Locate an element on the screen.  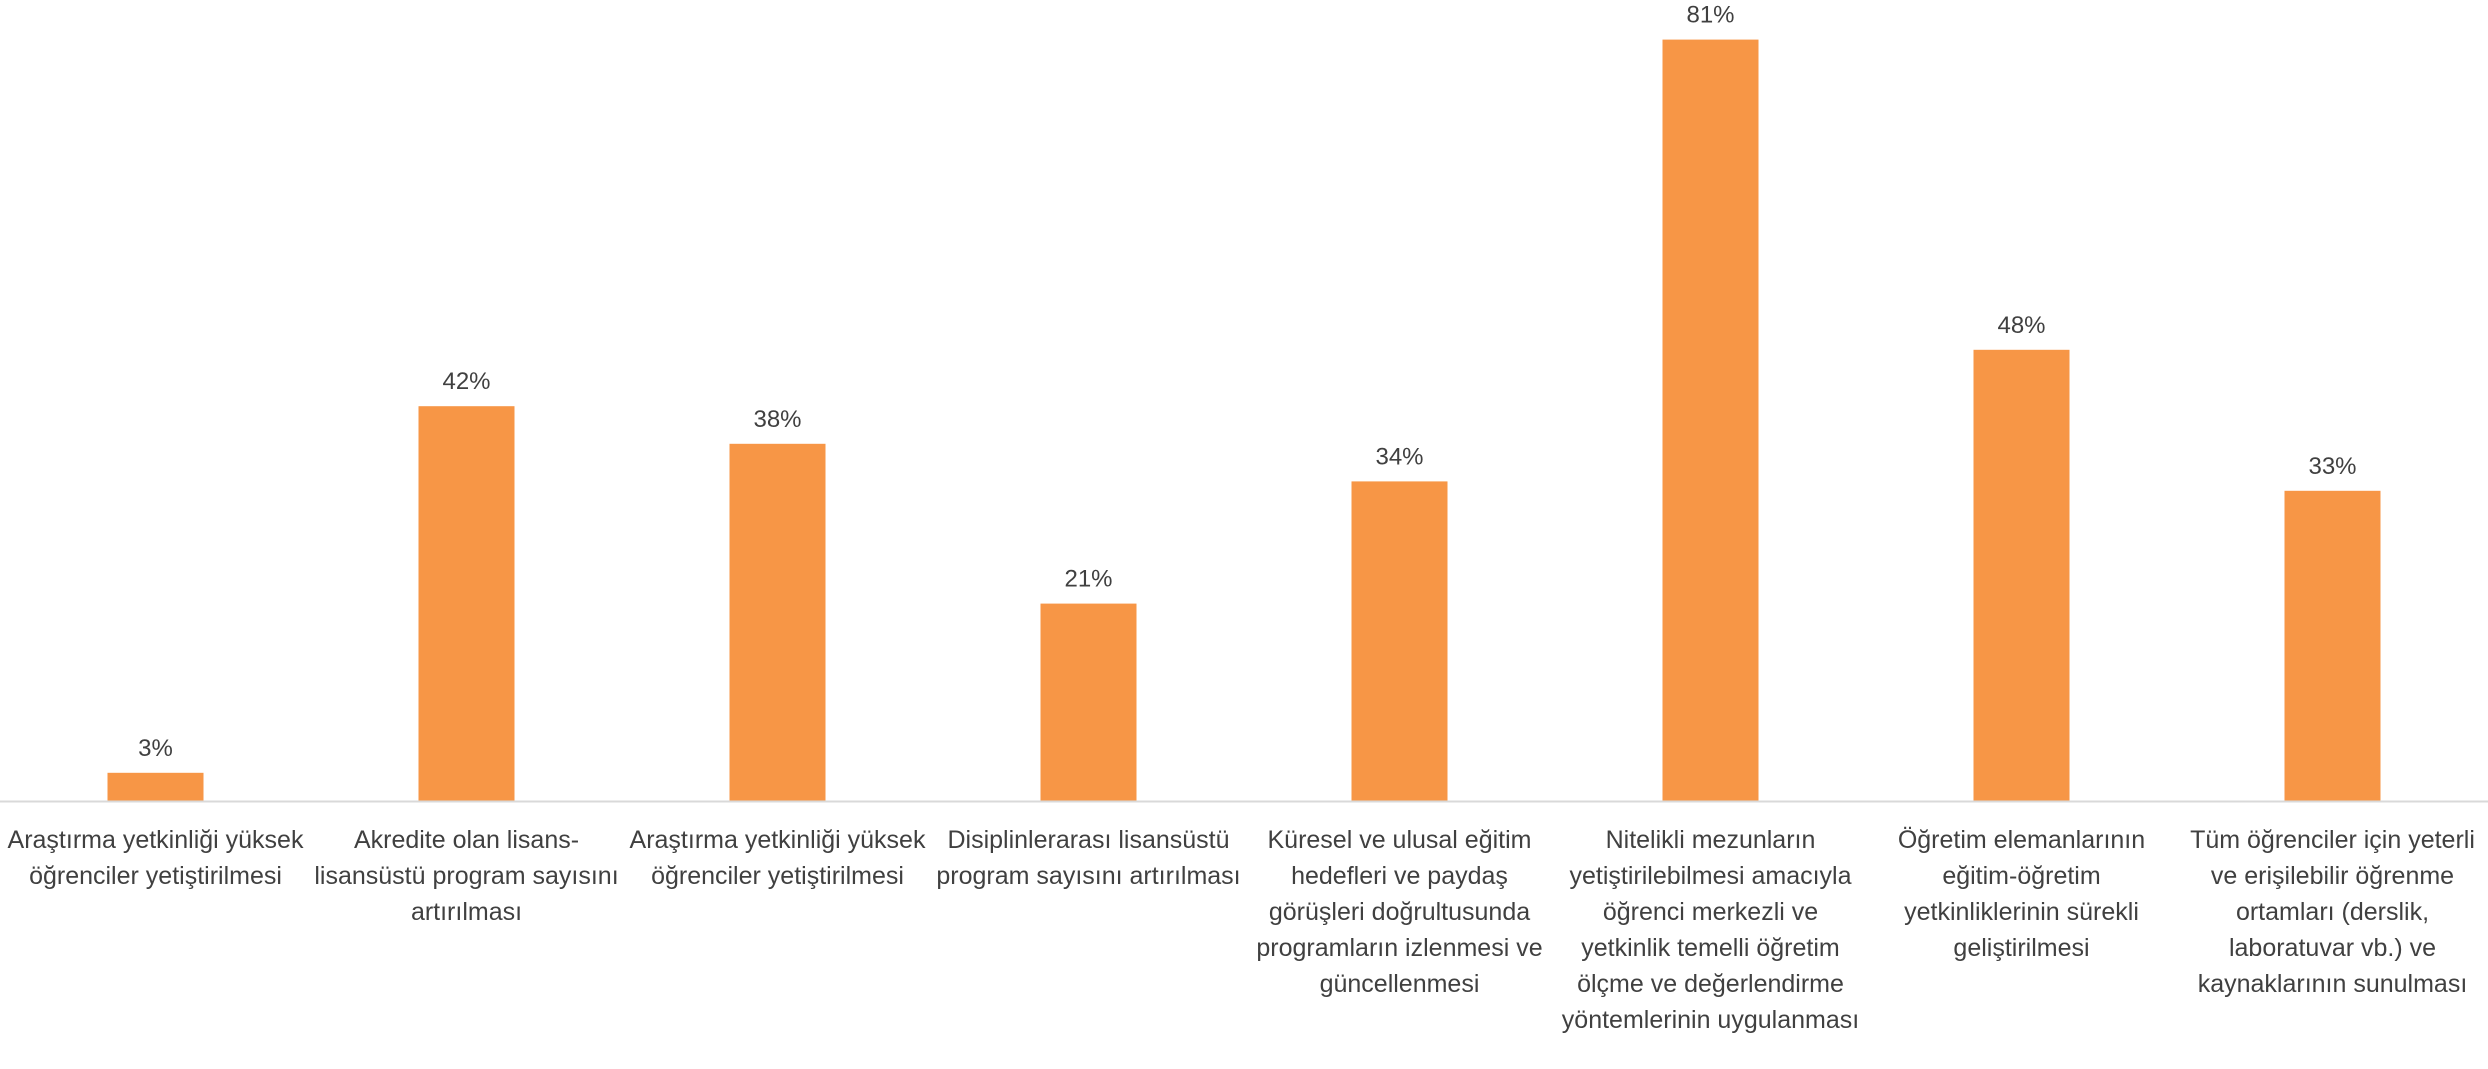
data-label: 48% is located at coordinates (2021, 325).